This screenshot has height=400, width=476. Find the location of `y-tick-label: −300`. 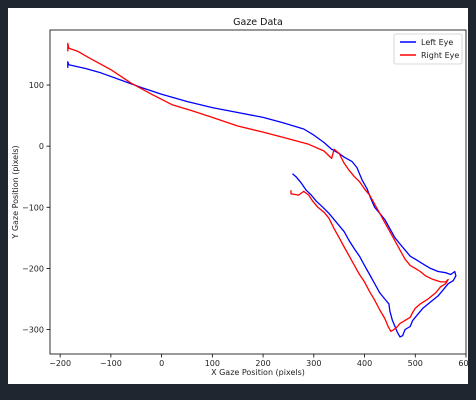

y-tick-label: −300 is located at coordinates (33, 330).